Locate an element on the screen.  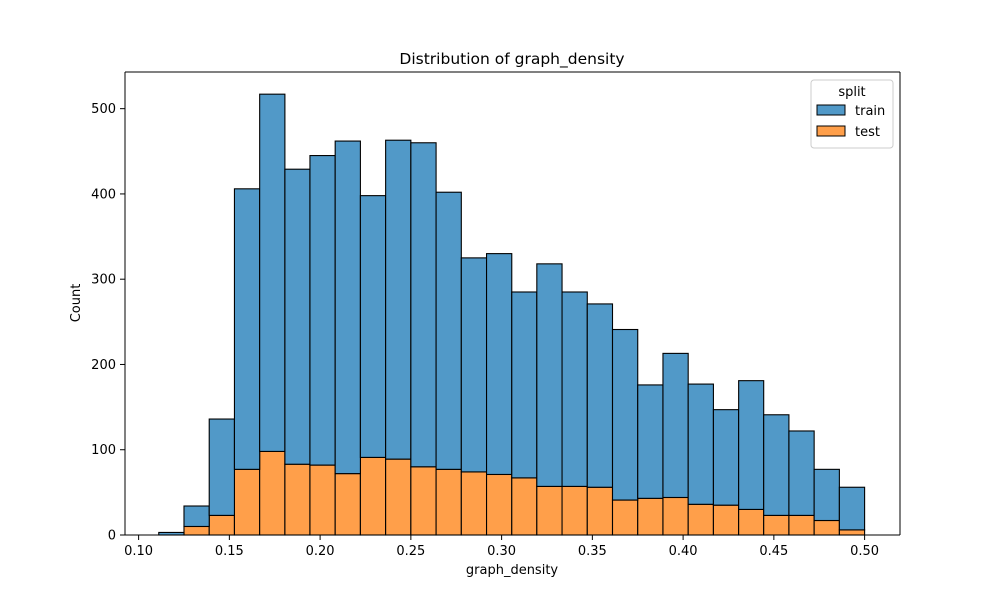
legend-label-train: train is located at coordinates (870, 111).